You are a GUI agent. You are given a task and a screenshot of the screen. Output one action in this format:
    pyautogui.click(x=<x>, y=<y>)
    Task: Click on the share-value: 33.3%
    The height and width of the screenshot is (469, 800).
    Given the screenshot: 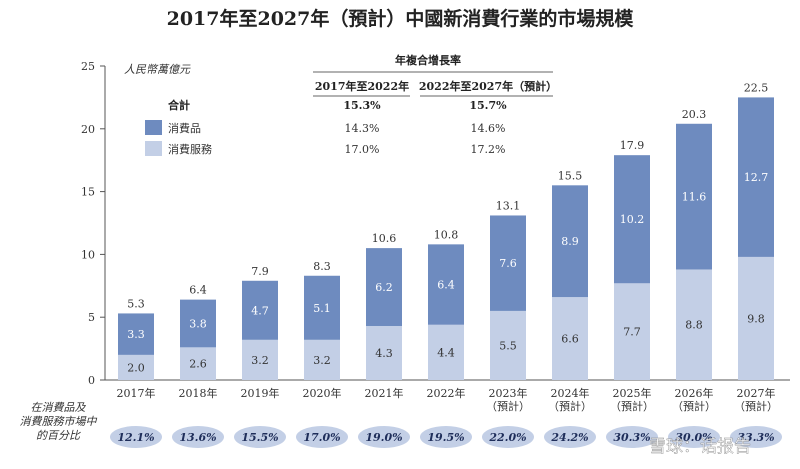 What is the action you would take?
    pyautogui.click(x=755, y=437)
    